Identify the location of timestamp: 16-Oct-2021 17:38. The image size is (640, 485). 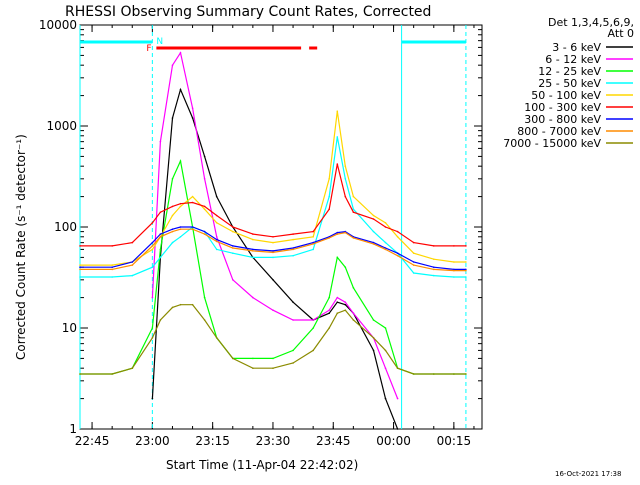
(588, 474).